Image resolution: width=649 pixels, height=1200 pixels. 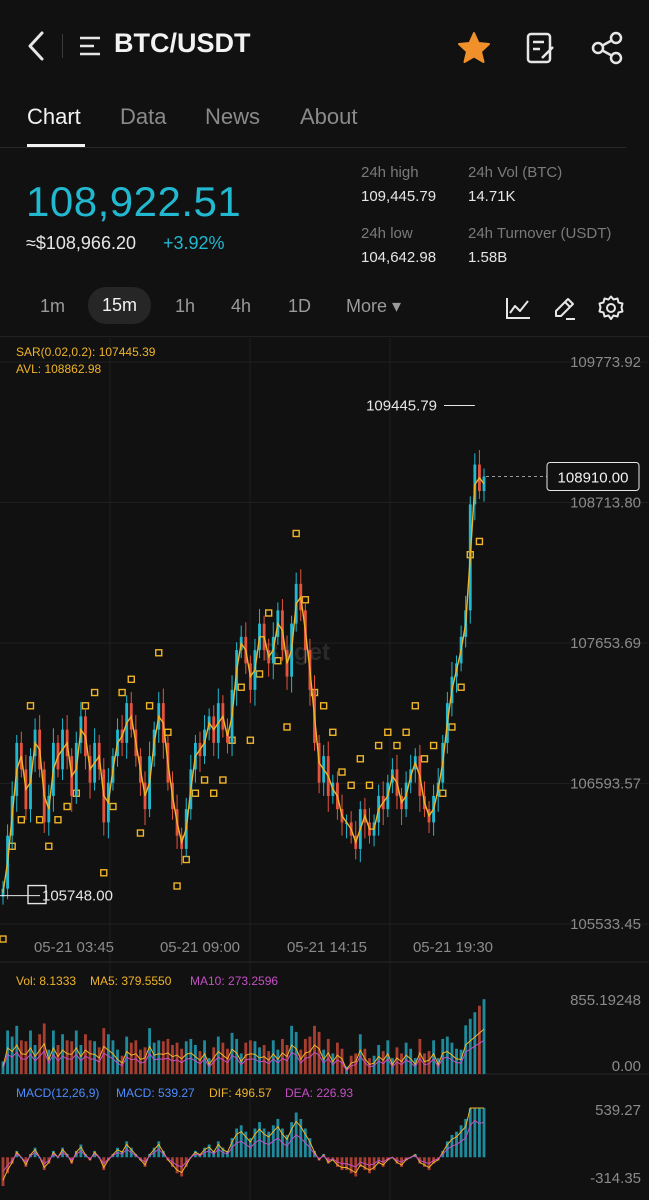 I want to click on interval-15m: 15m, so click(x=120, y=305).